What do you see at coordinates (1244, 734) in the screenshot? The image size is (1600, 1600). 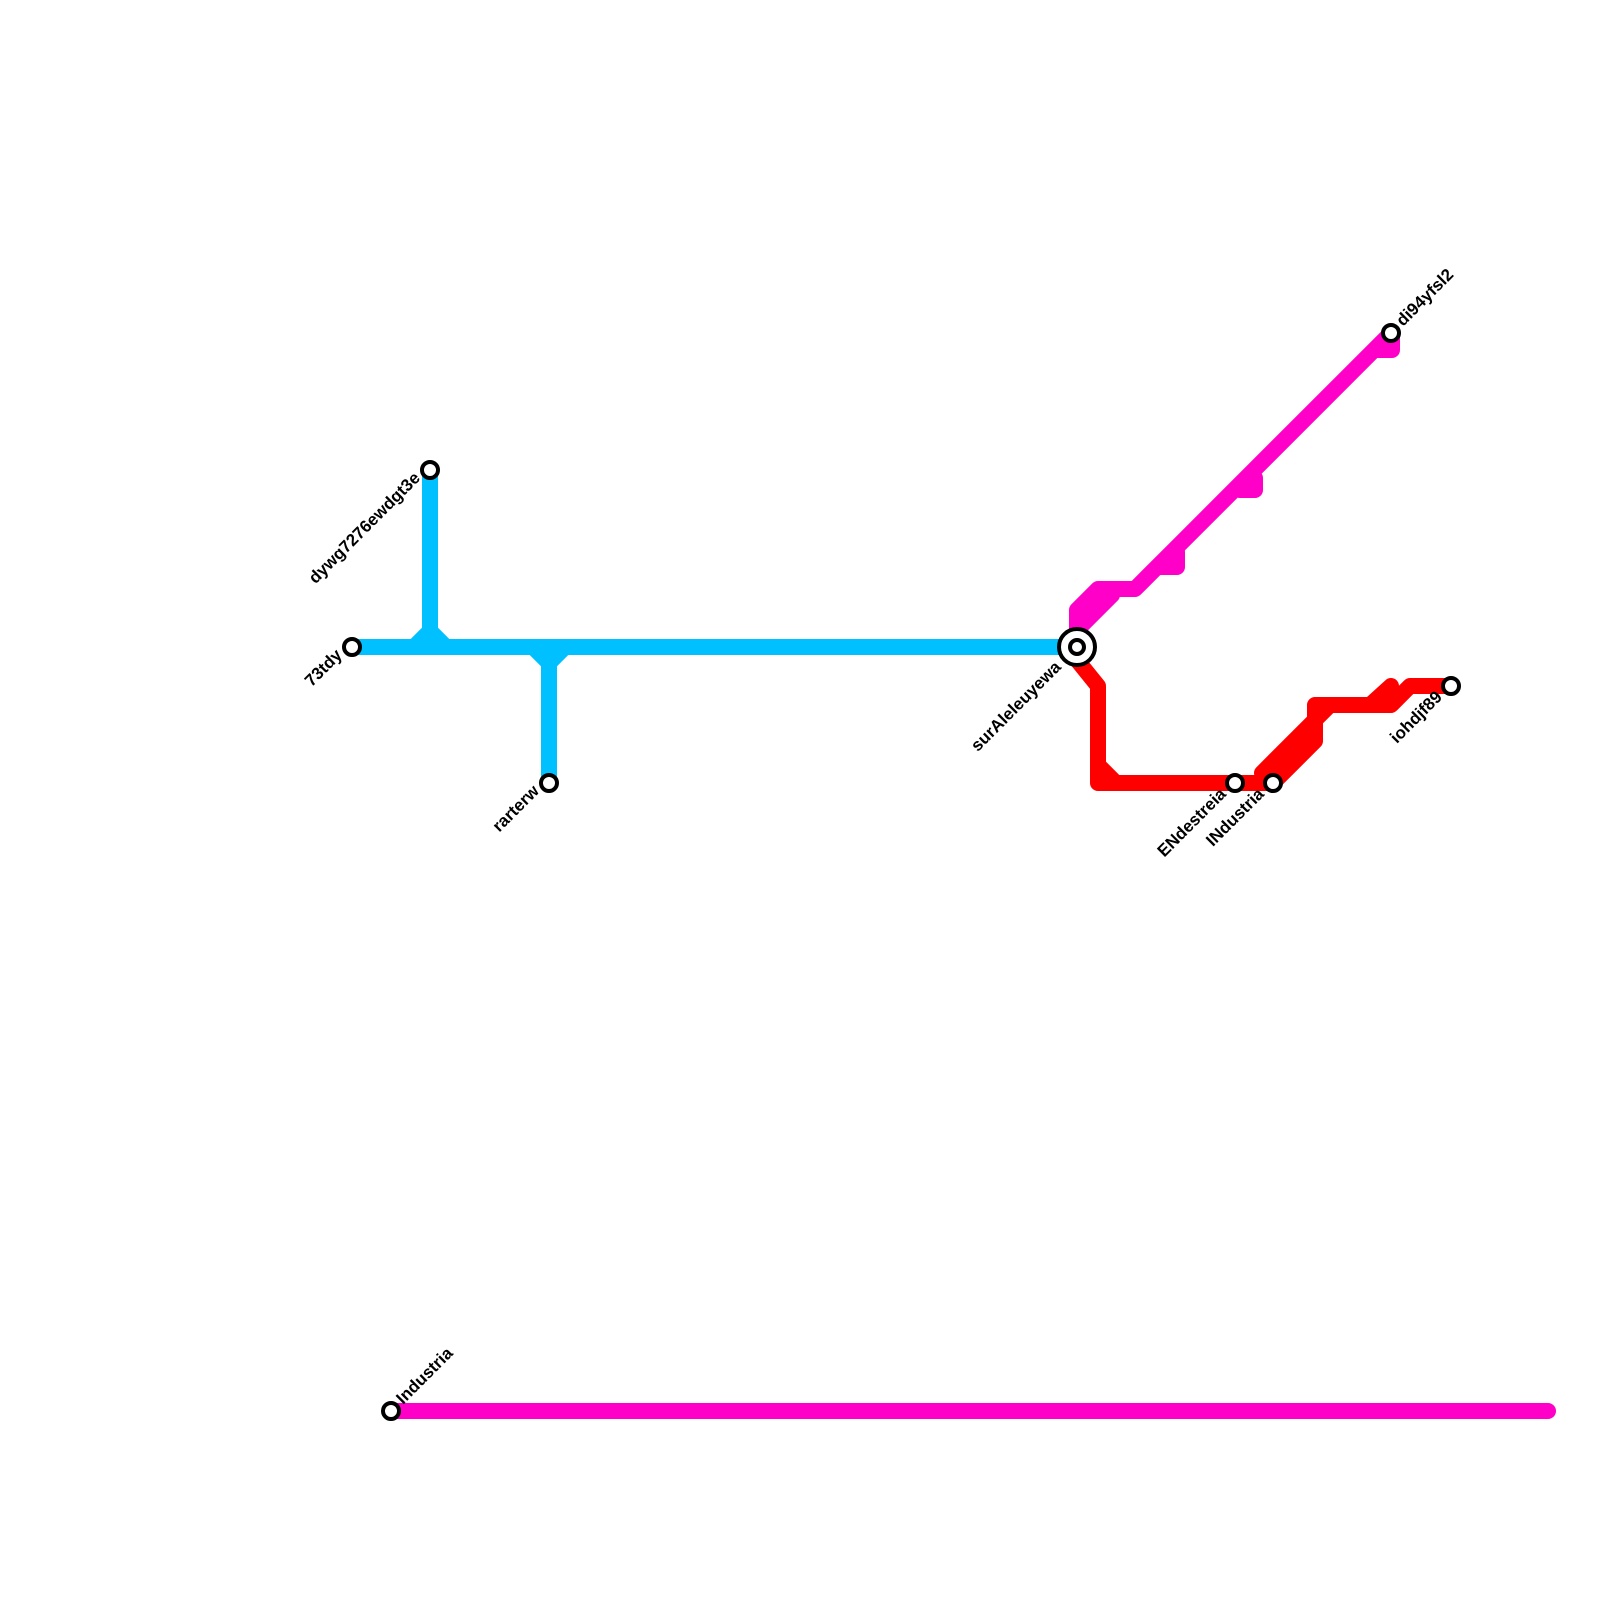 I see `red-segment-inner` at bounding box center [1244, 734].